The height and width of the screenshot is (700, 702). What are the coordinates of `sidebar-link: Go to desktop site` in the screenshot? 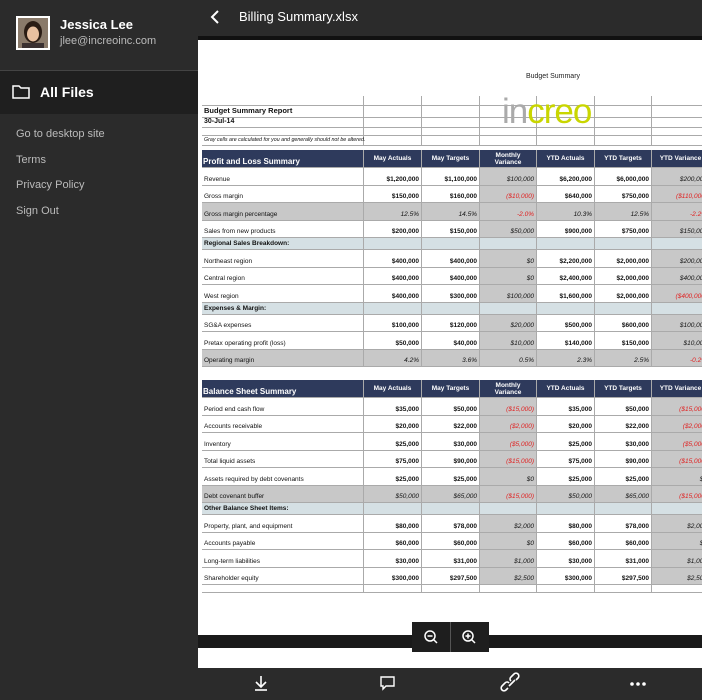 It's located at (60, 134).